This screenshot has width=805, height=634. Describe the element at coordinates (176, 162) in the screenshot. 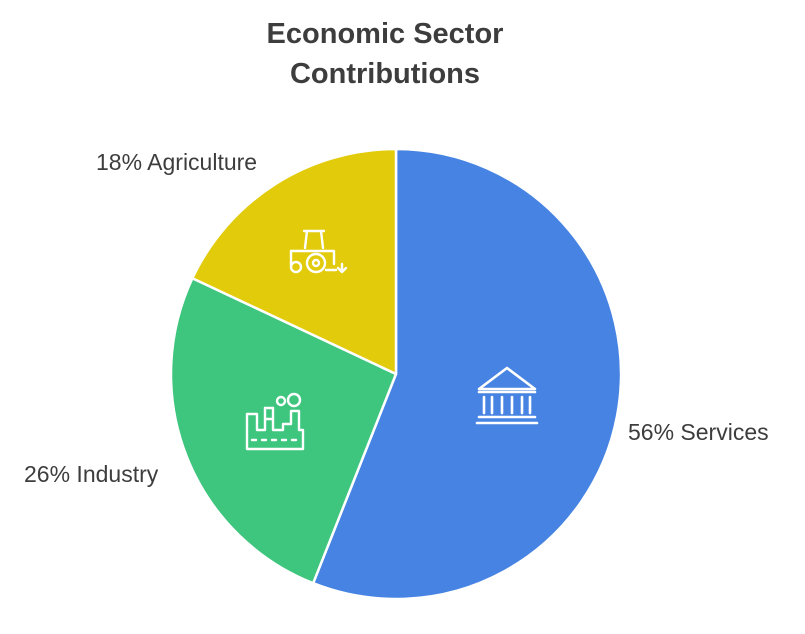

I see `slice-label-agriculture: 18% Agriculture` at that location.